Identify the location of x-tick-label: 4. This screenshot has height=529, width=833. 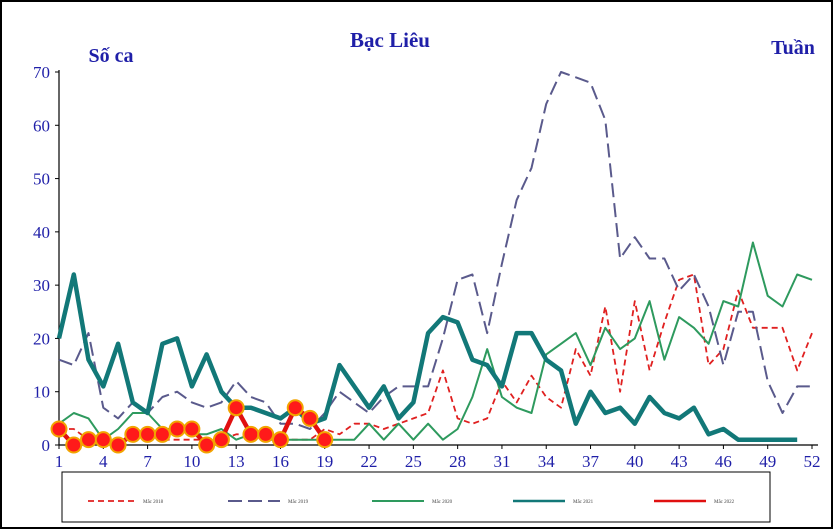
(103, 461).